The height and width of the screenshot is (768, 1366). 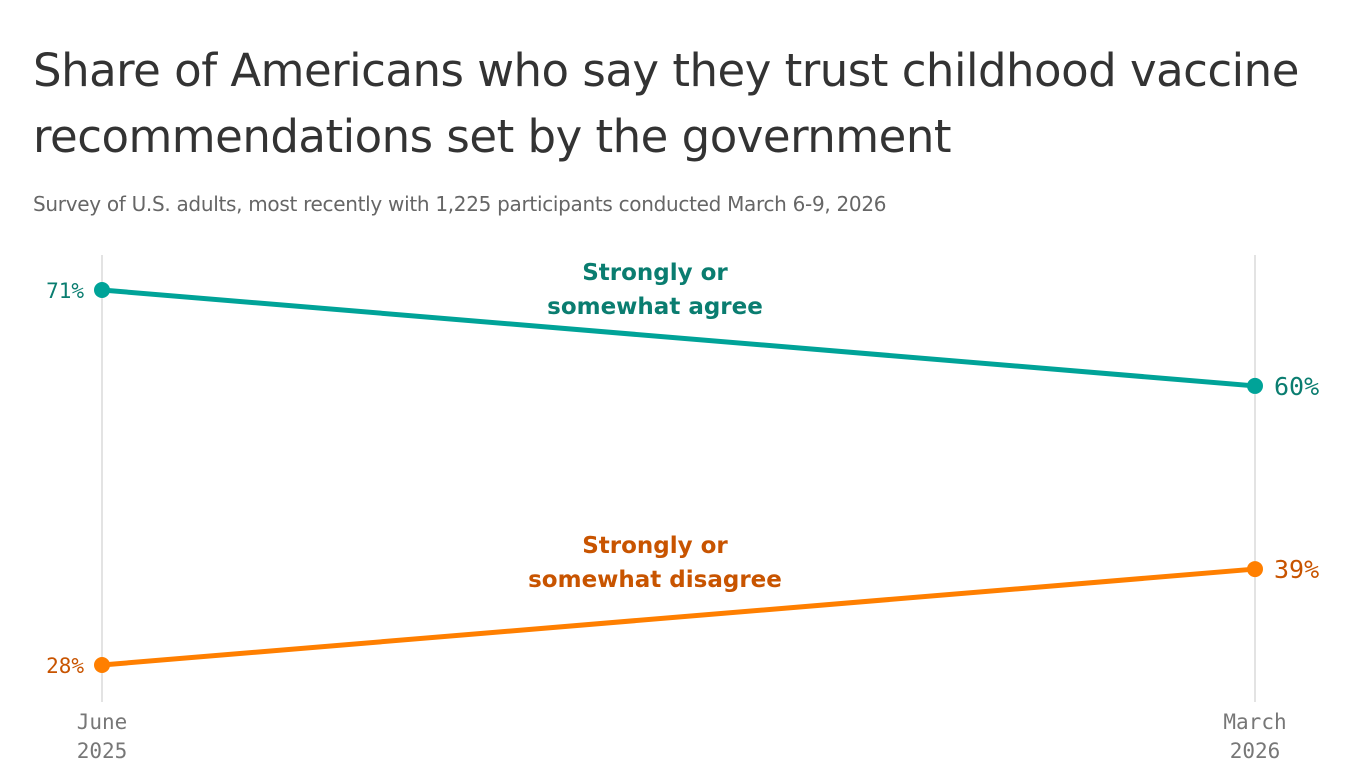 What do you see at coordinates (1296, 569) in the screenshot?
I see `data-label: 39%` at bounding box center [1296, 569].